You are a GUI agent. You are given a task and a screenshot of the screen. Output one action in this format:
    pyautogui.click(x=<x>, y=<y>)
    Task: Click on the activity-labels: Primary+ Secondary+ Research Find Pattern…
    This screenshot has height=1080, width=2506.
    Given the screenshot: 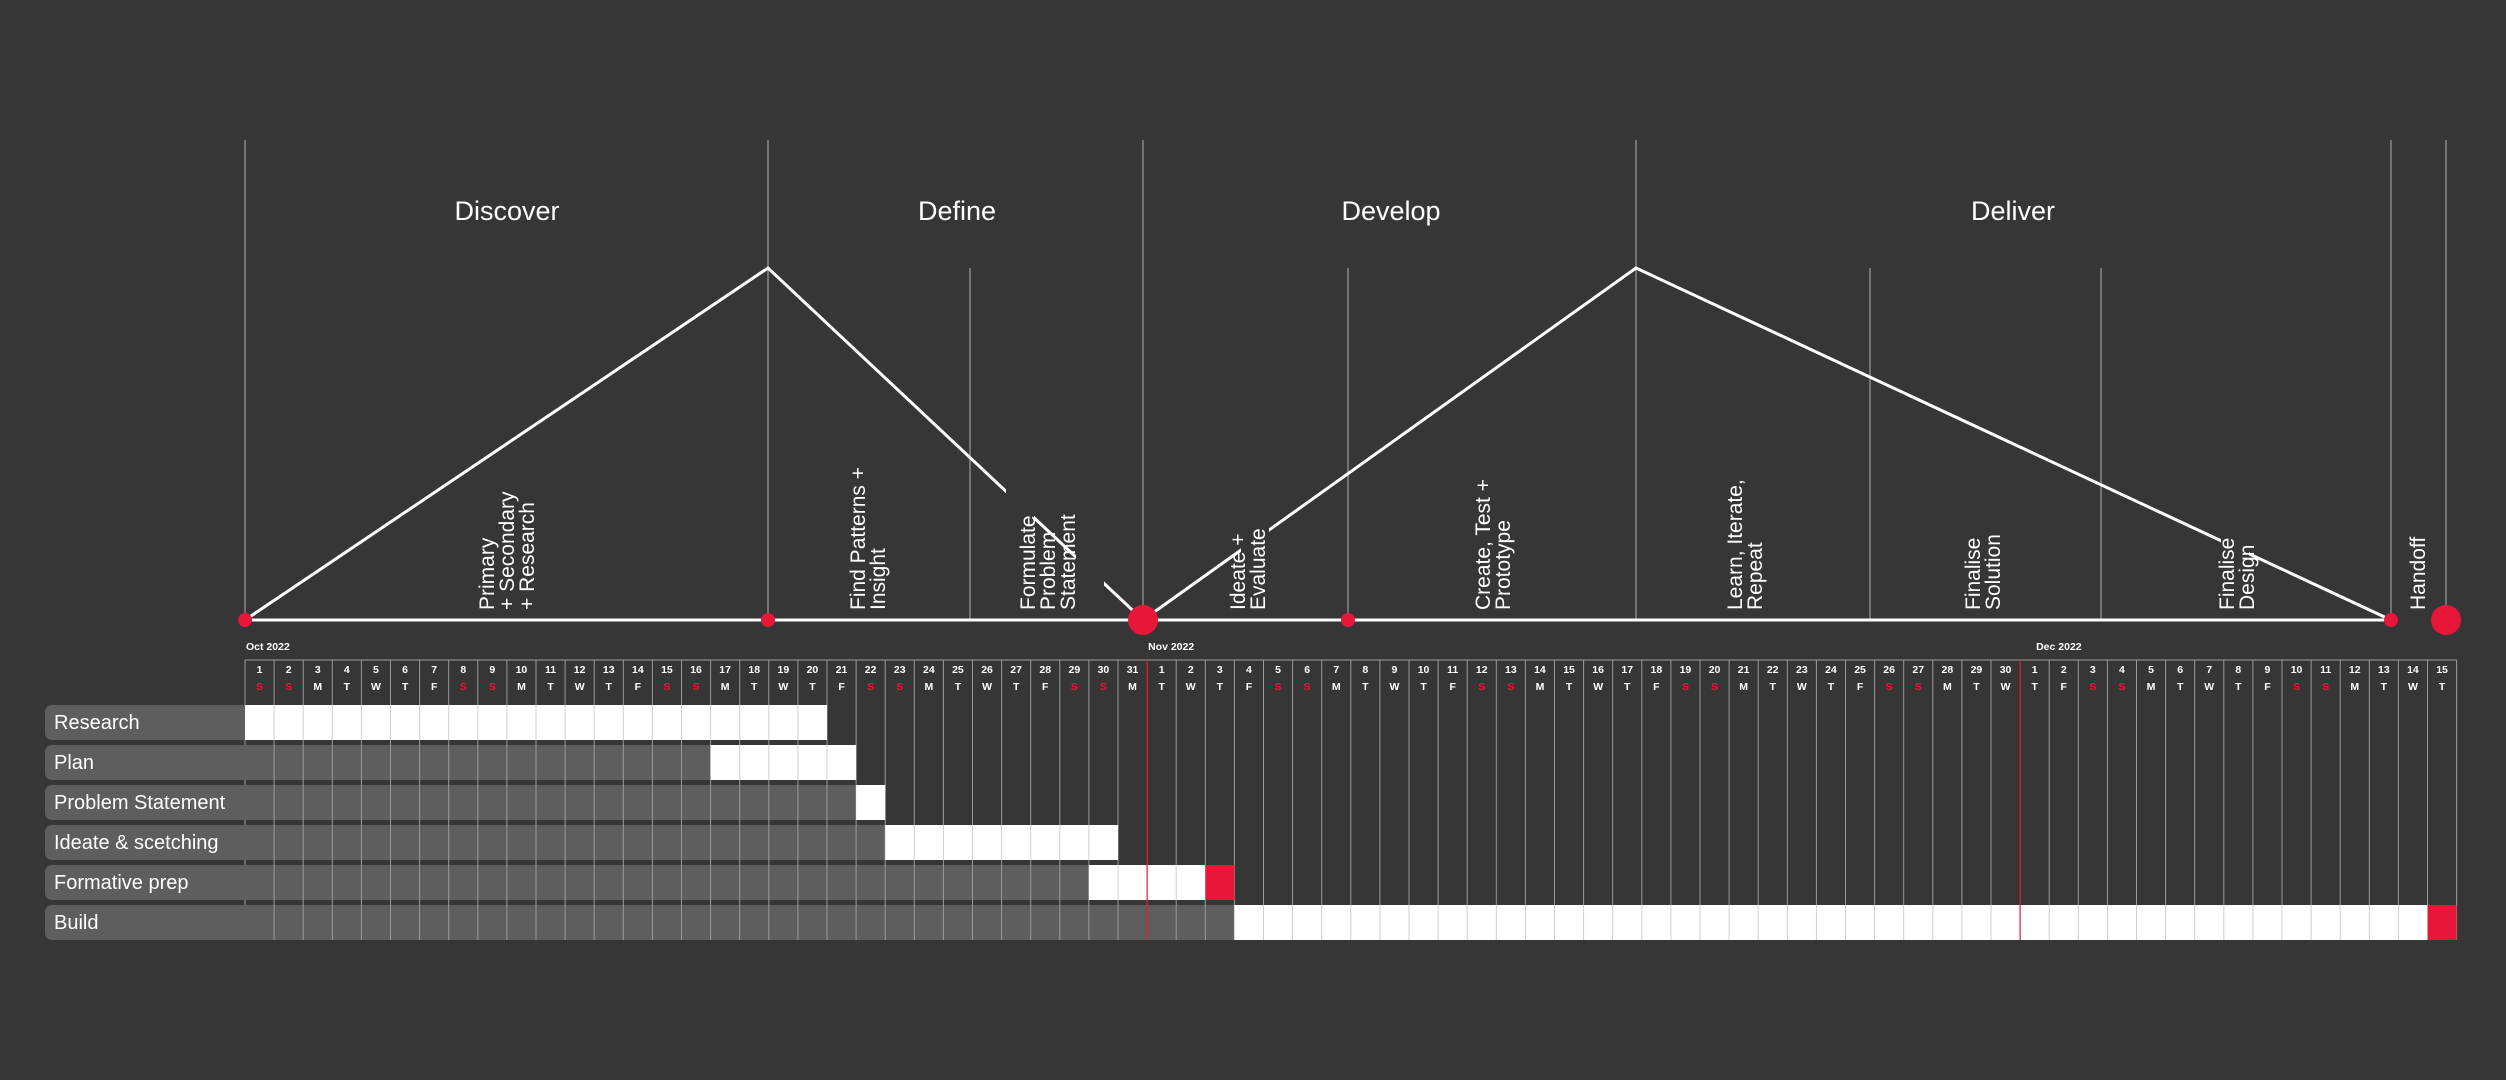 What is the action you would take?
    pyautogui.click(x=1453, y=538)
    